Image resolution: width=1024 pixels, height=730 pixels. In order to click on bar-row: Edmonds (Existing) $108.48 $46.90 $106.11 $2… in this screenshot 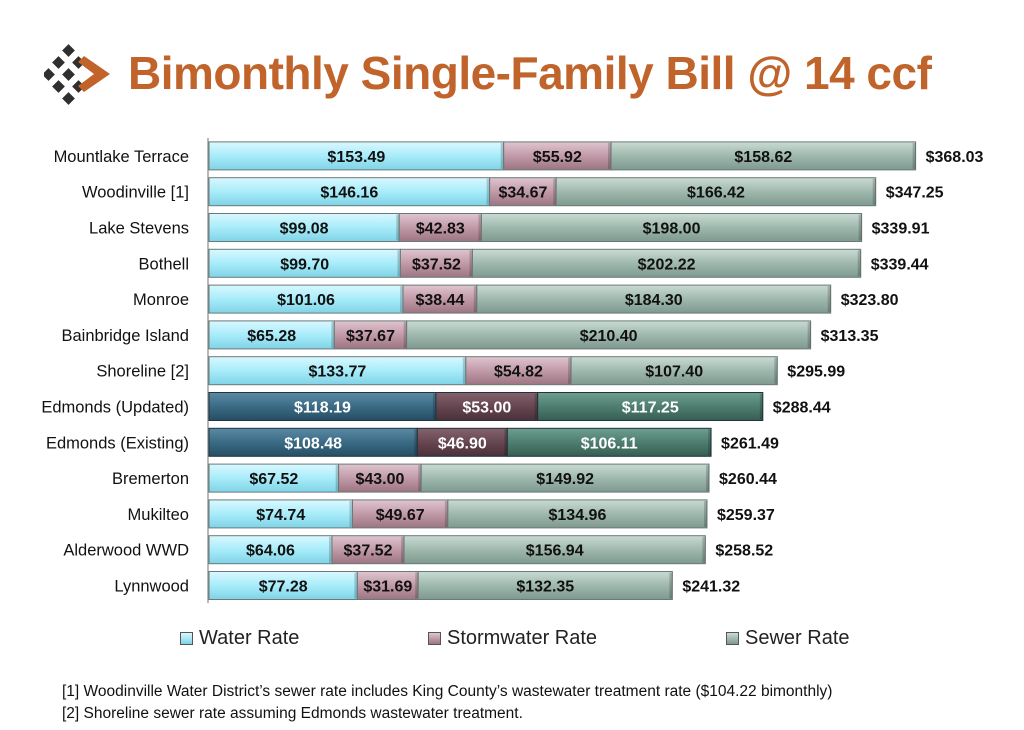, I will do `click(412, 442)`.